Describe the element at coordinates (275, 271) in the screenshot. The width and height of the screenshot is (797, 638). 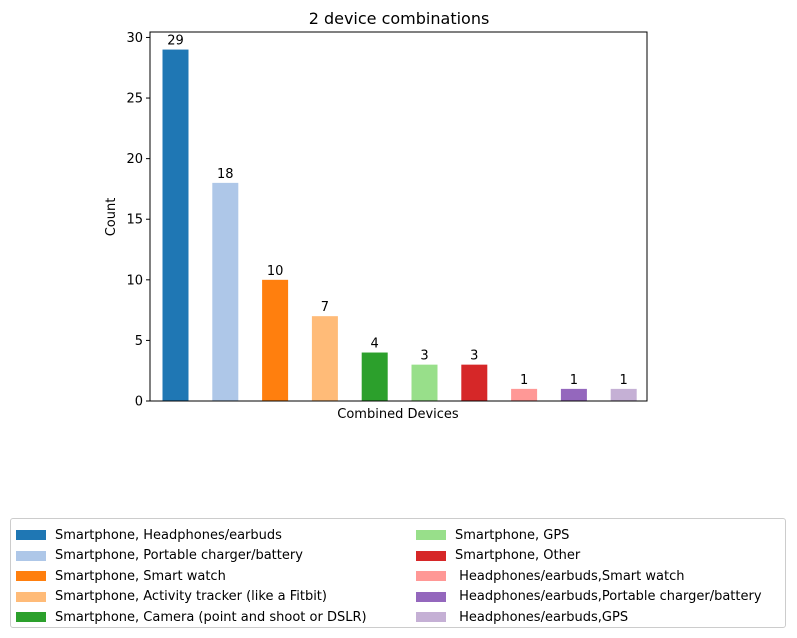
I see `bar-value-label: 10` at that location.